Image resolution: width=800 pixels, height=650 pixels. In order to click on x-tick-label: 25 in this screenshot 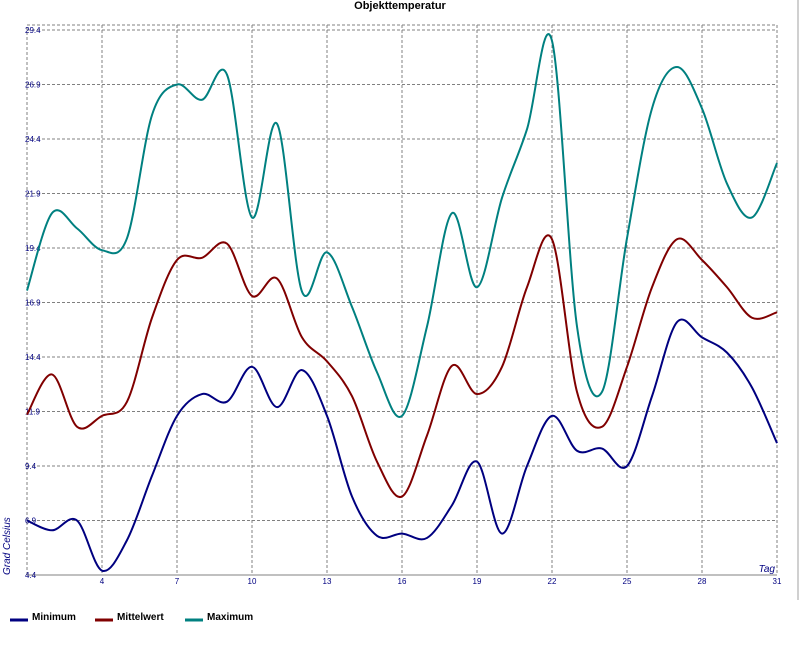, I will do `click(627, 581)`.